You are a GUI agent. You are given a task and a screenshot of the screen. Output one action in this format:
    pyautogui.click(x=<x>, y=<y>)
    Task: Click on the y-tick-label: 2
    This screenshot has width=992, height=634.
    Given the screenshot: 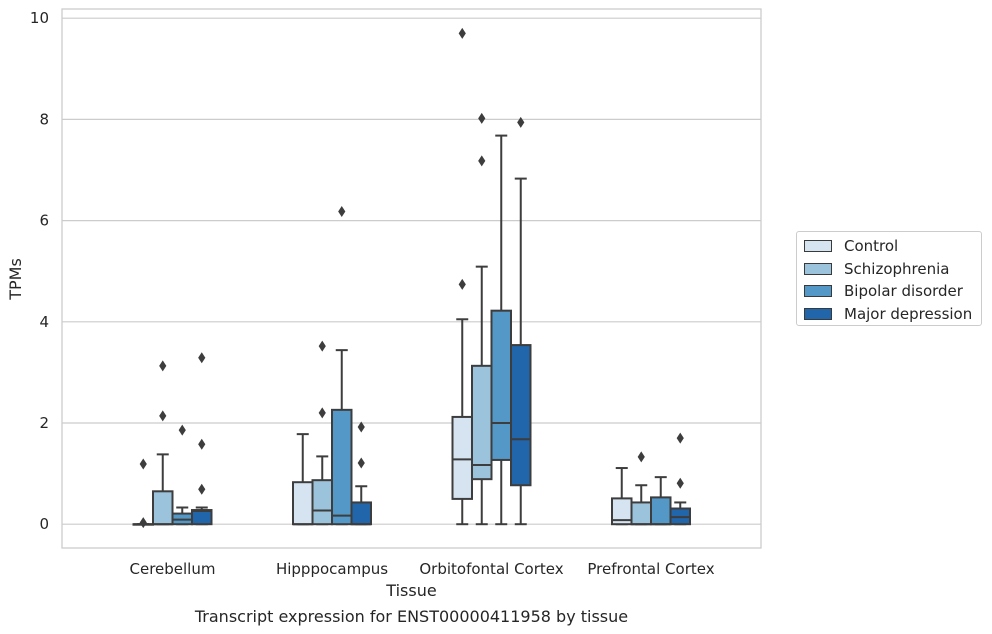 What is the action you would take?
    pyautogui.click(x=44, y=423)
    